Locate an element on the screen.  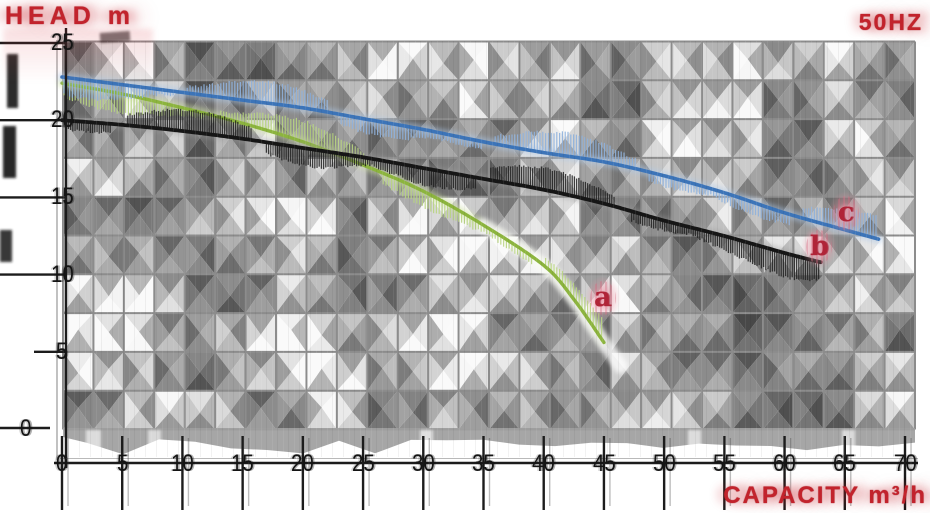
x-tick-label: 15 is located at coordinates (242, 463).